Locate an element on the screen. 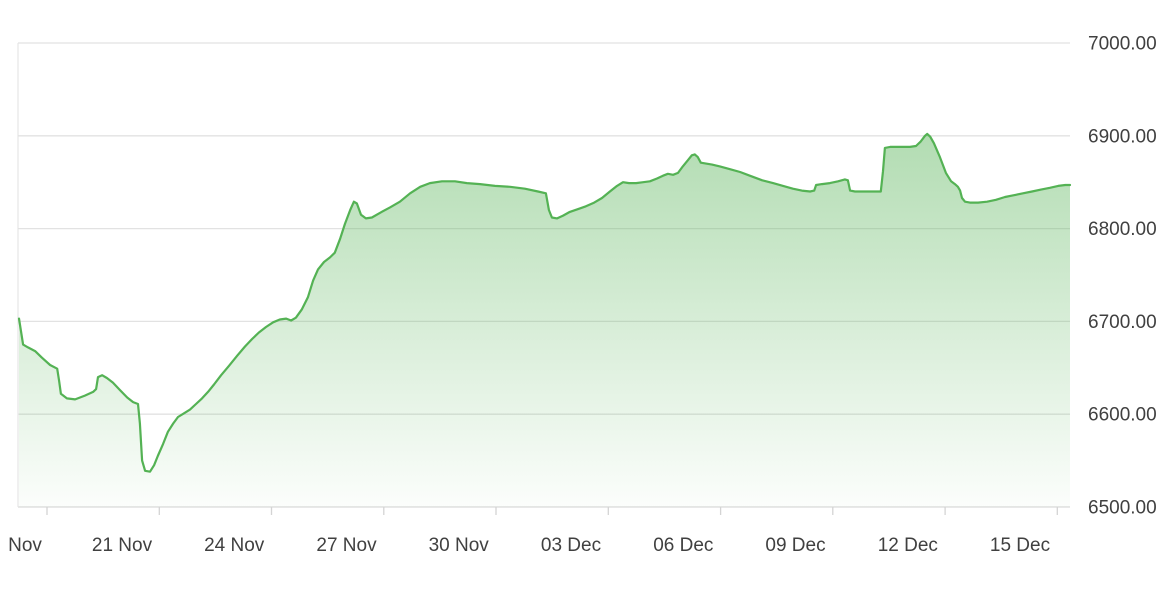 This screenshot has width=1174, height=610. y-axis-label: 6700.00 is located at coordinates (1122, 322).